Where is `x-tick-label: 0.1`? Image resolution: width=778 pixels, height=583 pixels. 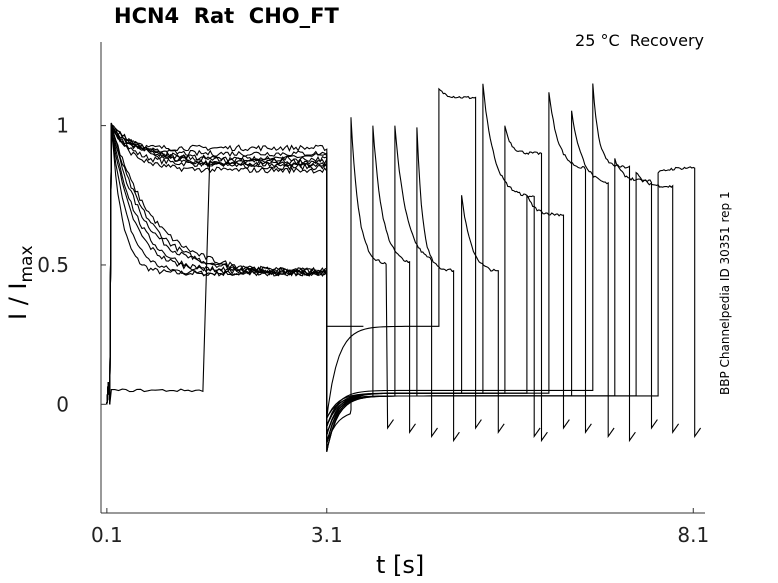
x-tick-label: 0.1 is located at coordinates (107, 535).